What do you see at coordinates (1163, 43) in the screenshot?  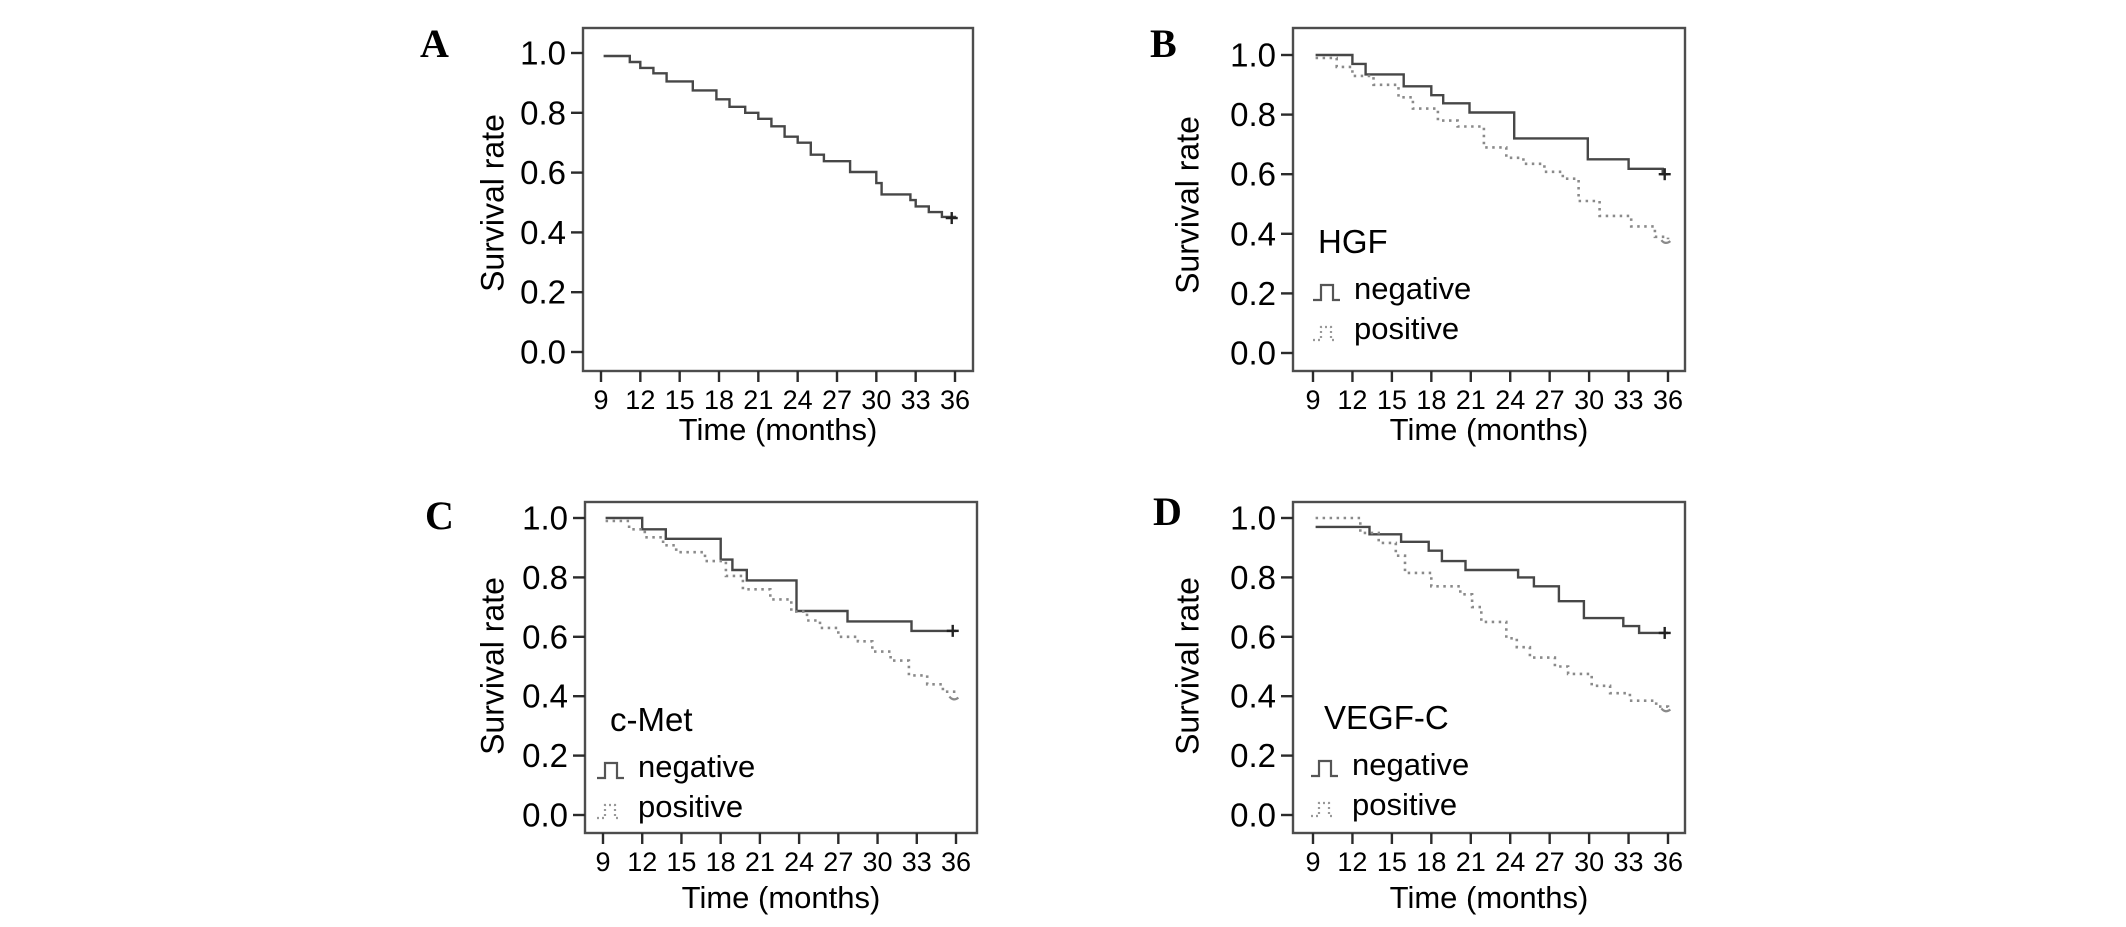 I see `panel-label-b: B` at bounding box center [1163, 43].